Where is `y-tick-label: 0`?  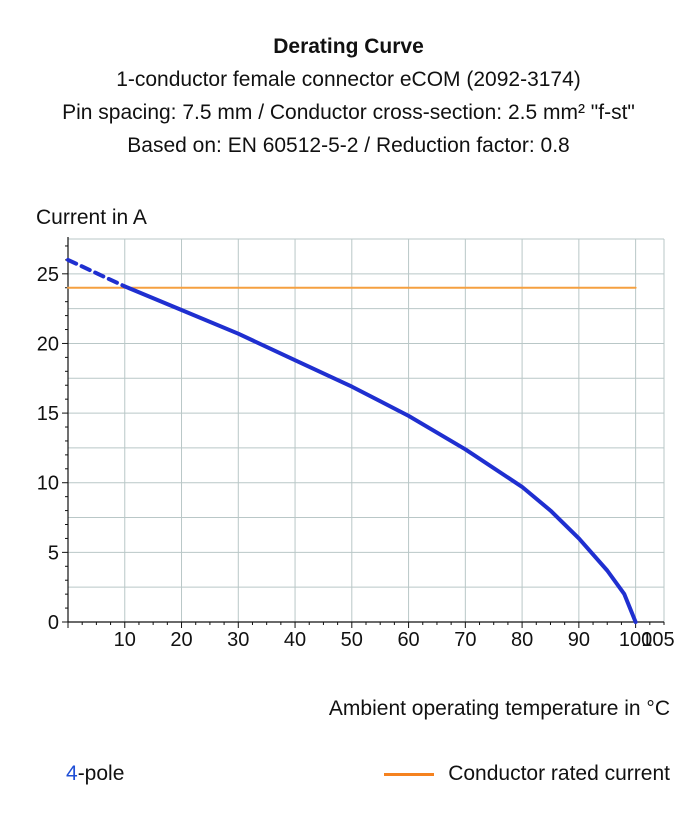 y-tick-label: 0 is located at coordinates (53, 623).